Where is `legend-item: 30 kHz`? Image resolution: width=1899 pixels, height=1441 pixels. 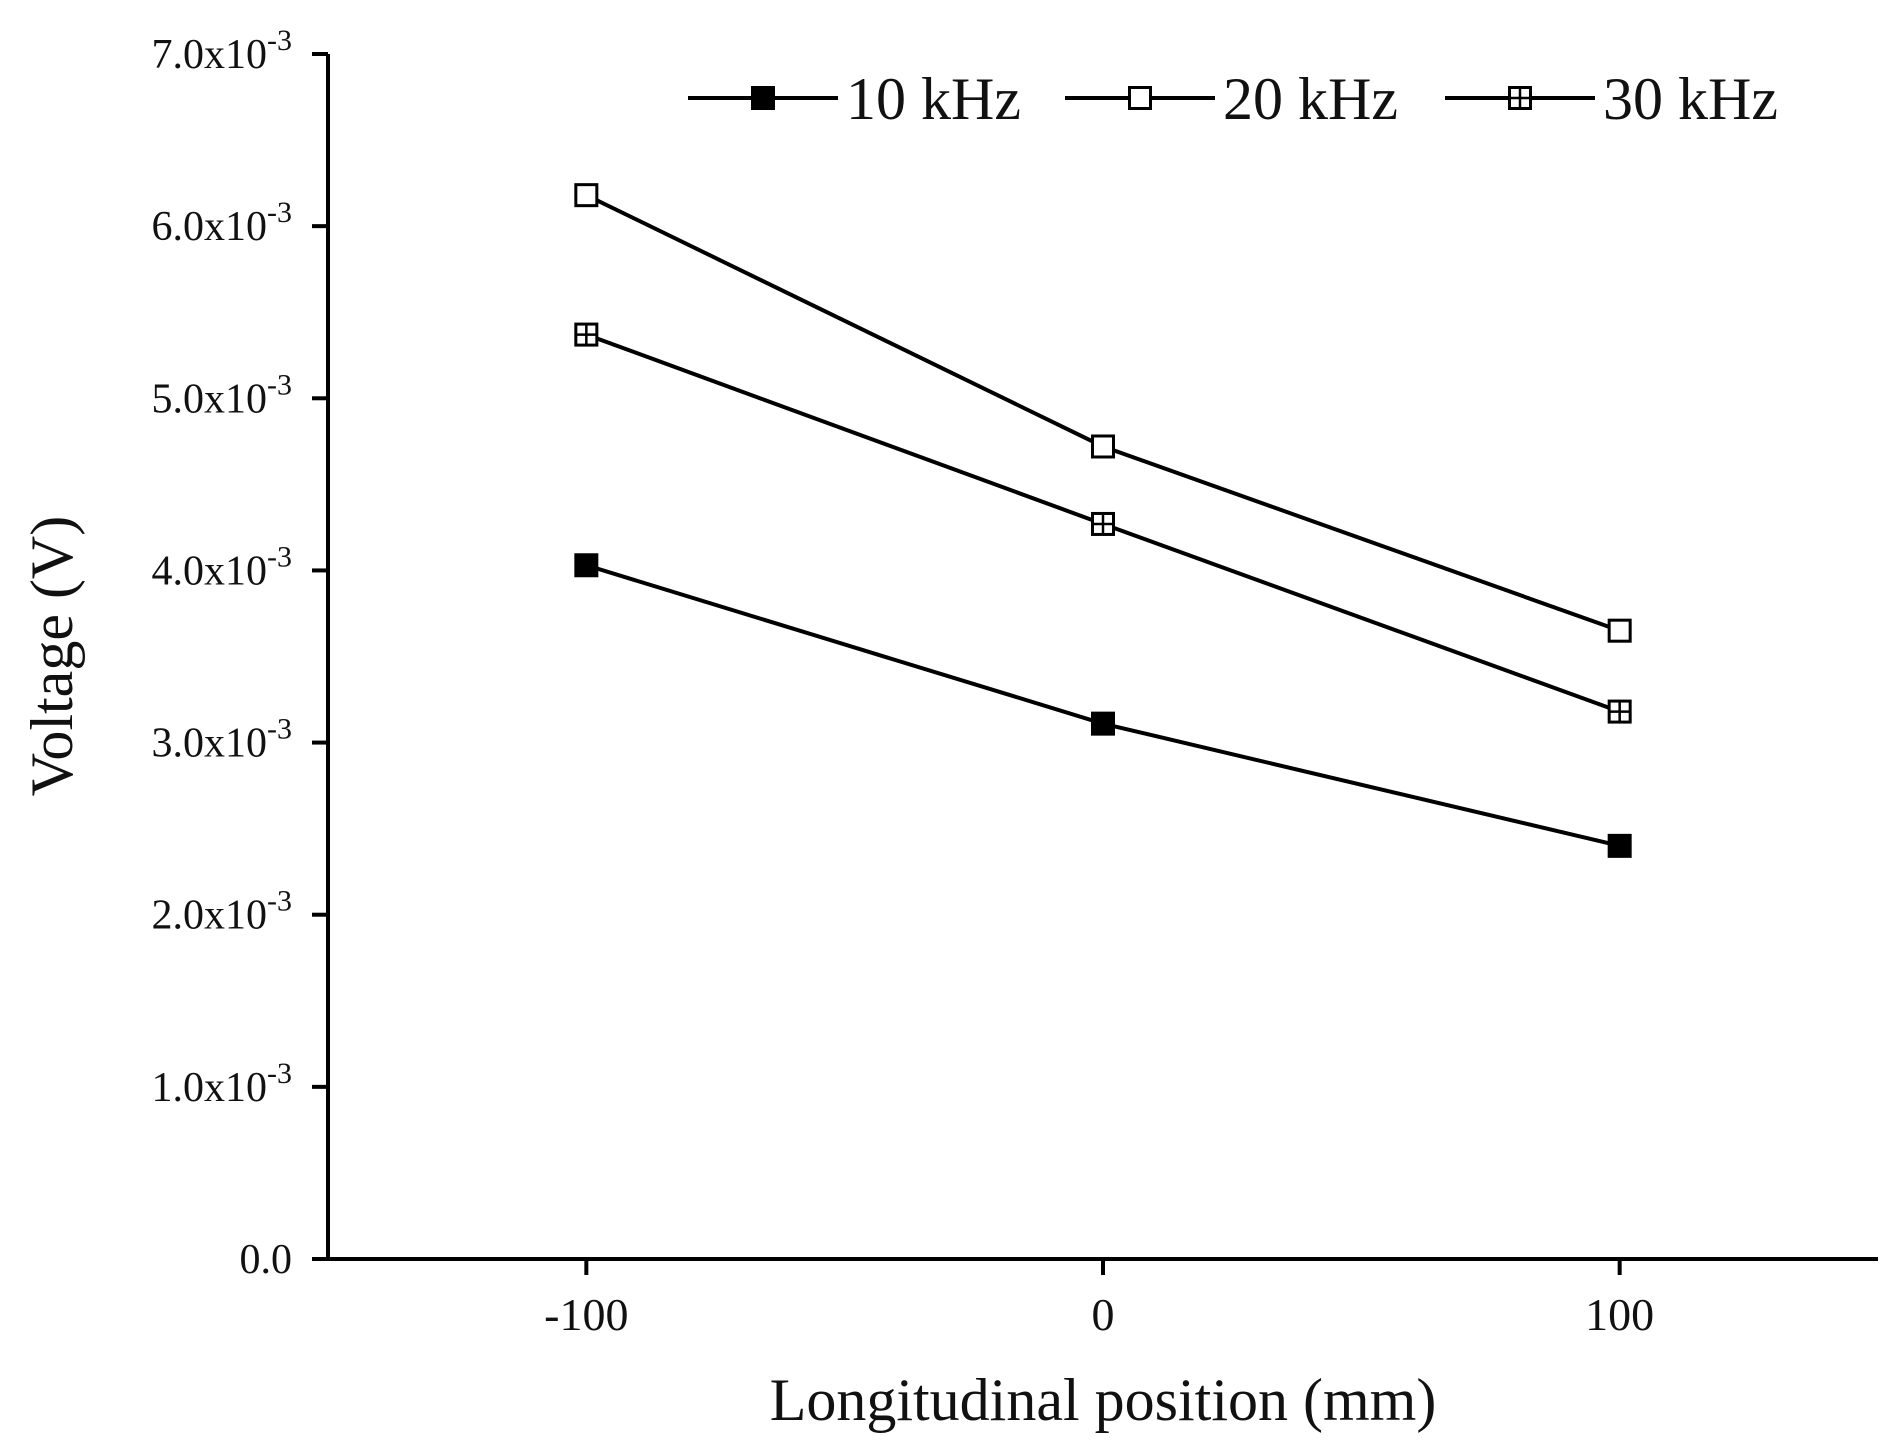
legend-item: 30 kHz is located at coordinates (1611, 99).